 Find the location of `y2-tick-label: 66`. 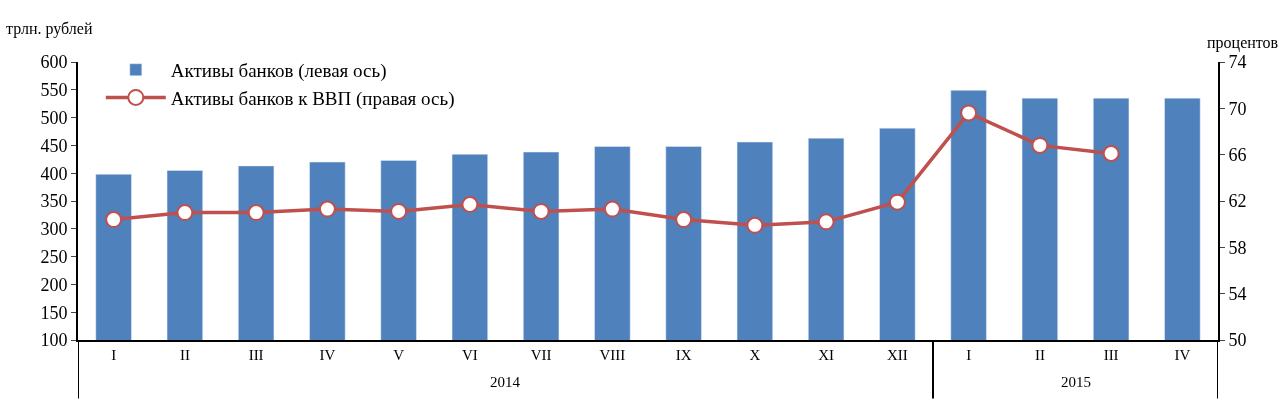

y2-tick-label: 66 is located at coordinates (1237, 154).